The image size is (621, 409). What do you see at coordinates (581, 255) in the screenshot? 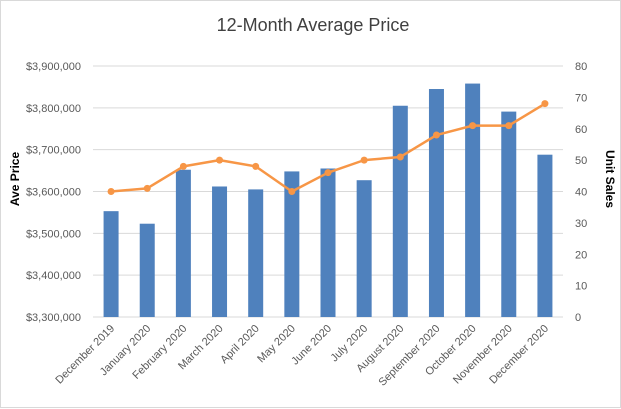
I see `y2-tick-label: 20` at bounding box center [581, 255].